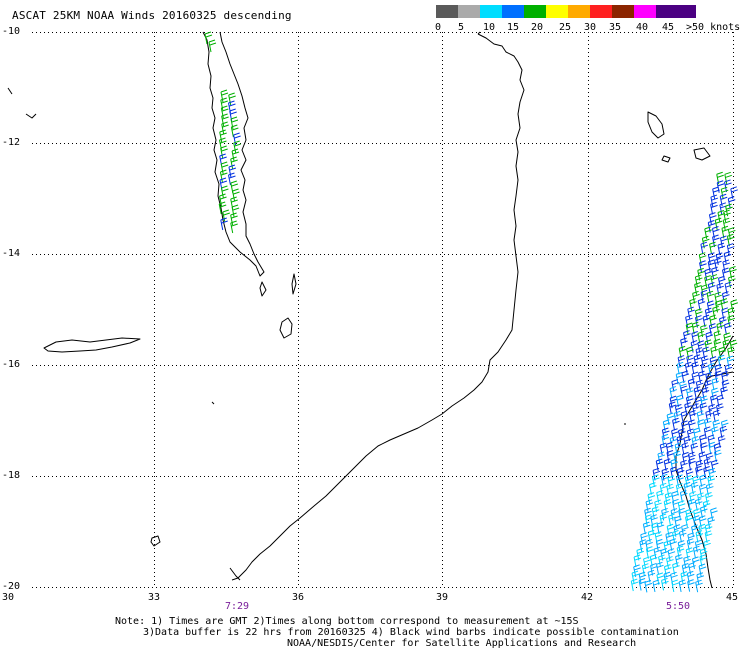 The height and width of the screenshot is (650, 740). Describe the element at coordinates (286, 328) in the screenshot. I see `lake-chilwa-outline` at that location.